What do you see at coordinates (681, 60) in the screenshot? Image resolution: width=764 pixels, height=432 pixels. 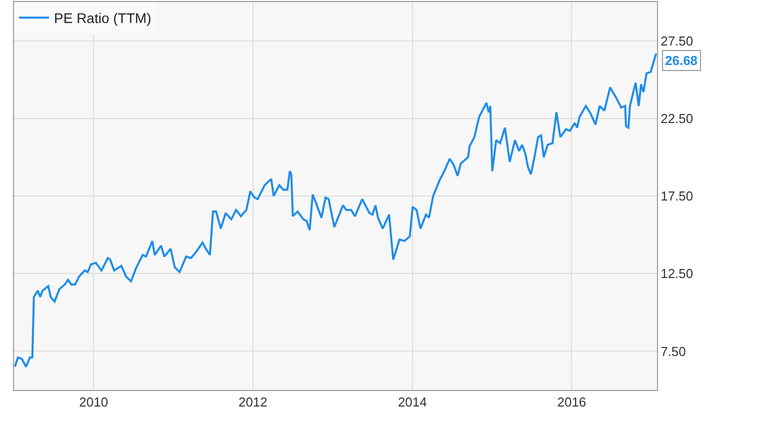 I see `annotation: 26.68` at bounding box center [681, 60].